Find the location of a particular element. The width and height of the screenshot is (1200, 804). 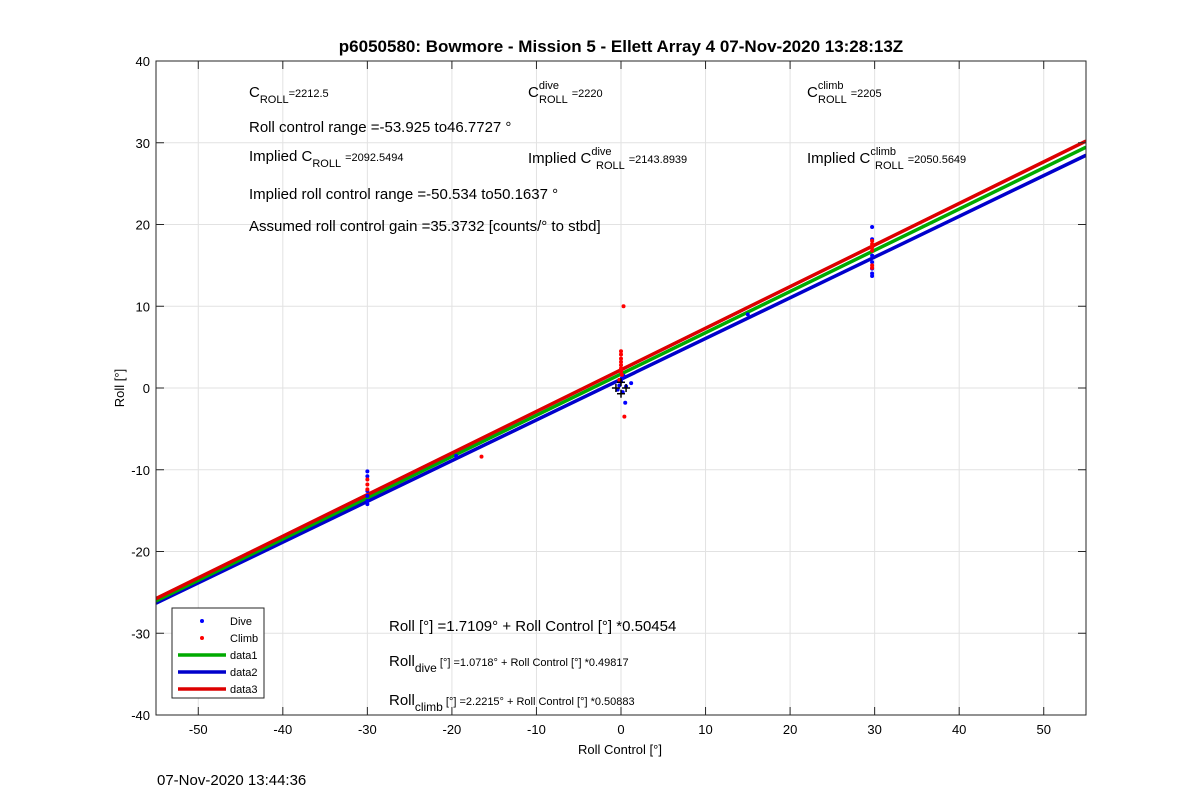

c-roll-annotation: CROLL=2212.5 is located at coordinates (289, 95).